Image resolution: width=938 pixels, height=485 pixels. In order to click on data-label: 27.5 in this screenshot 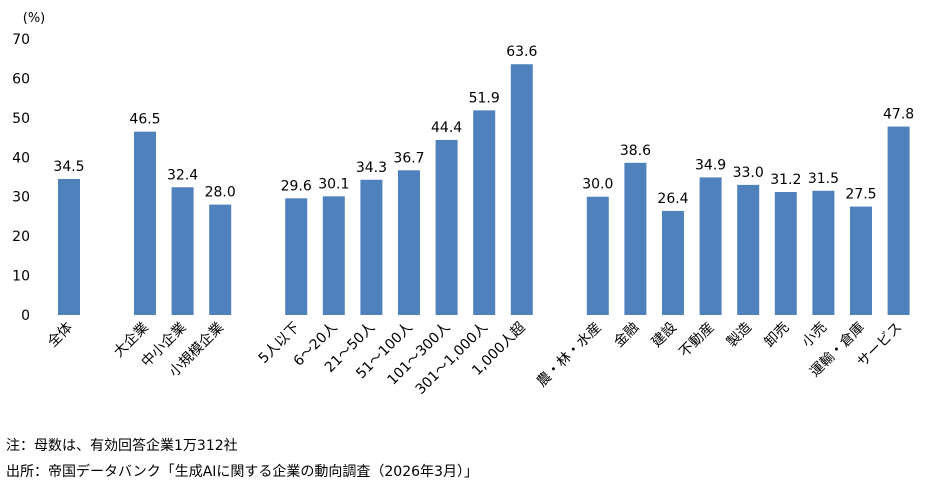, I will do `click(860, 195)`.